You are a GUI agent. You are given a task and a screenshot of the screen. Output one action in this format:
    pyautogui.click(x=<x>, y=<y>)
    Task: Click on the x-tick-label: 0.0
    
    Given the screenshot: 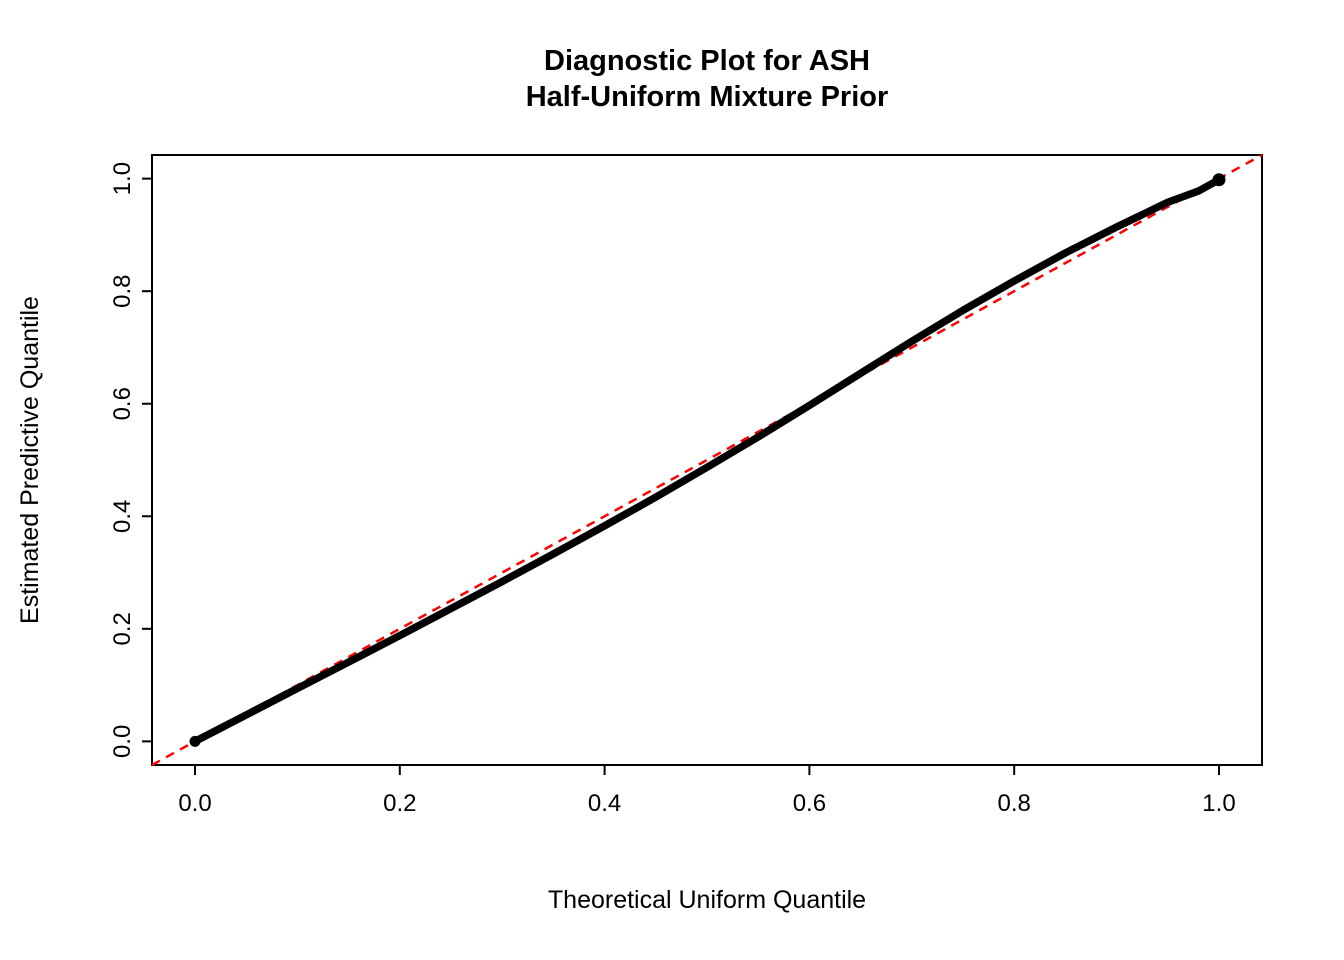 What is the action you would take?
    pyautogui.click(x=194, y=803)
    